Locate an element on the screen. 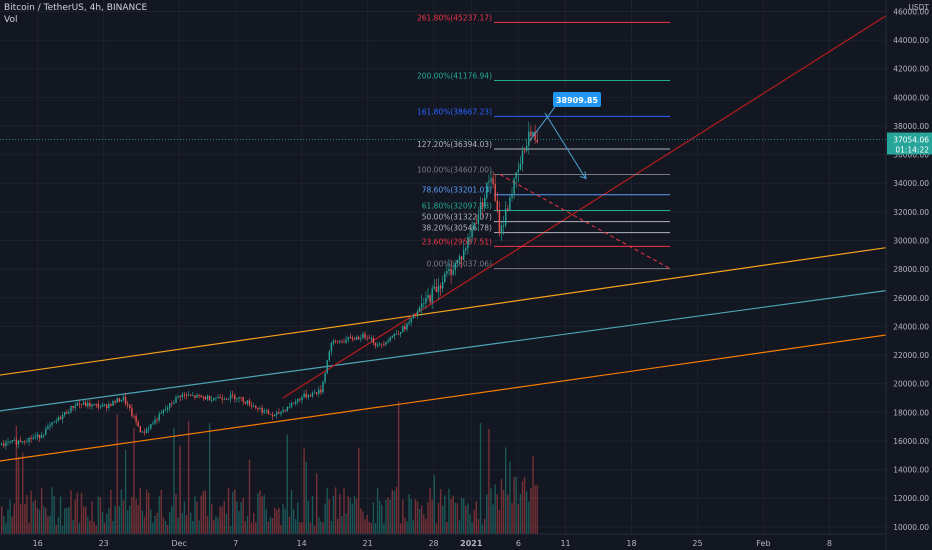  y-axis-tick-label: 38000.00 is located at coordinates (911, 126).